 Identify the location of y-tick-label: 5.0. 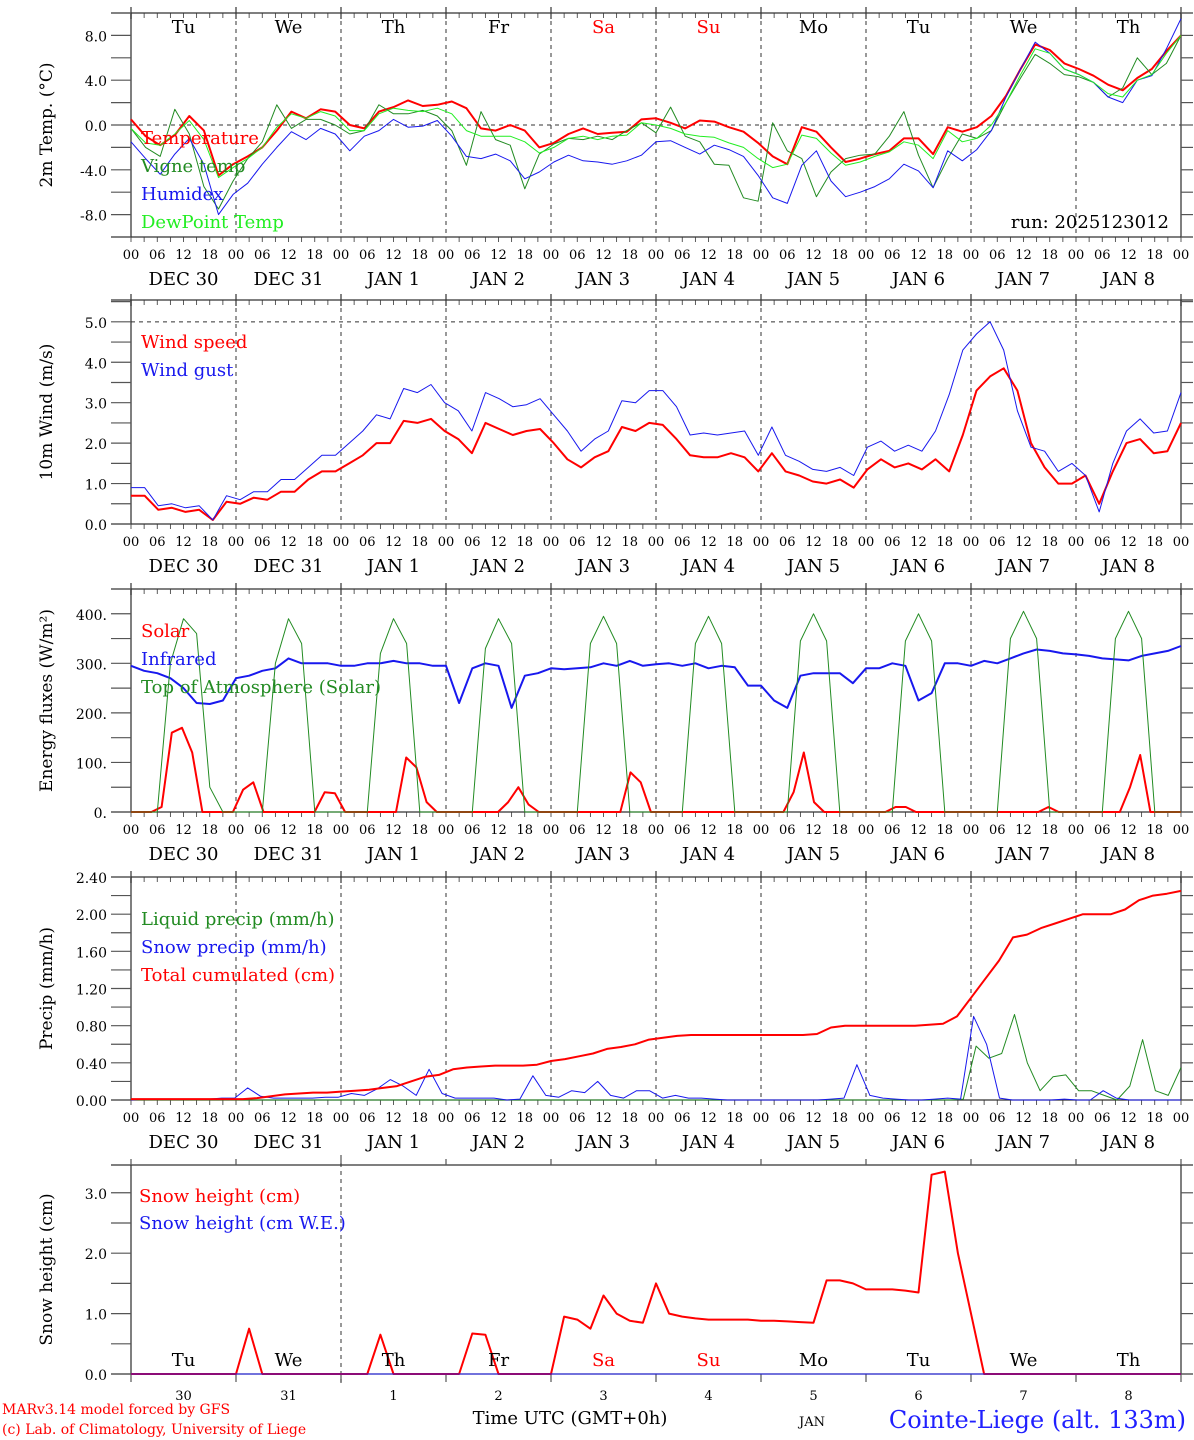
(96, 324).